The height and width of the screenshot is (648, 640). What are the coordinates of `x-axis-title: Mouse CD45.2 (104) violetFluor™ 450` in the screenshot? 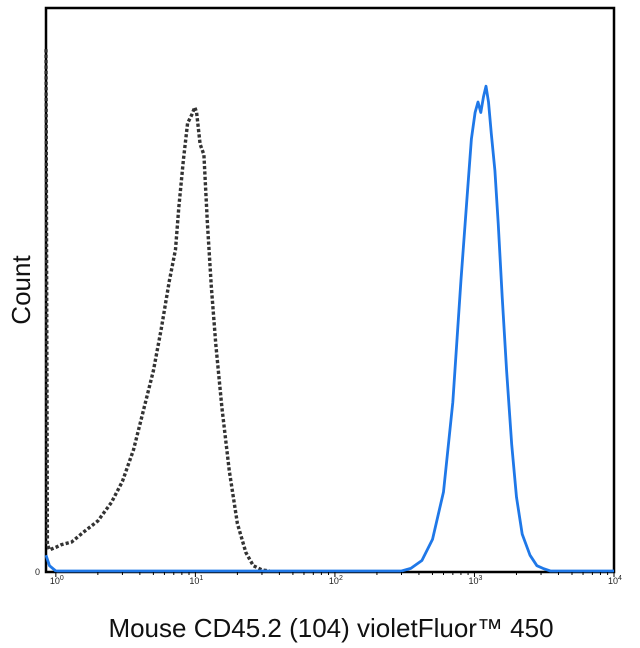 It's located at (330, 628).